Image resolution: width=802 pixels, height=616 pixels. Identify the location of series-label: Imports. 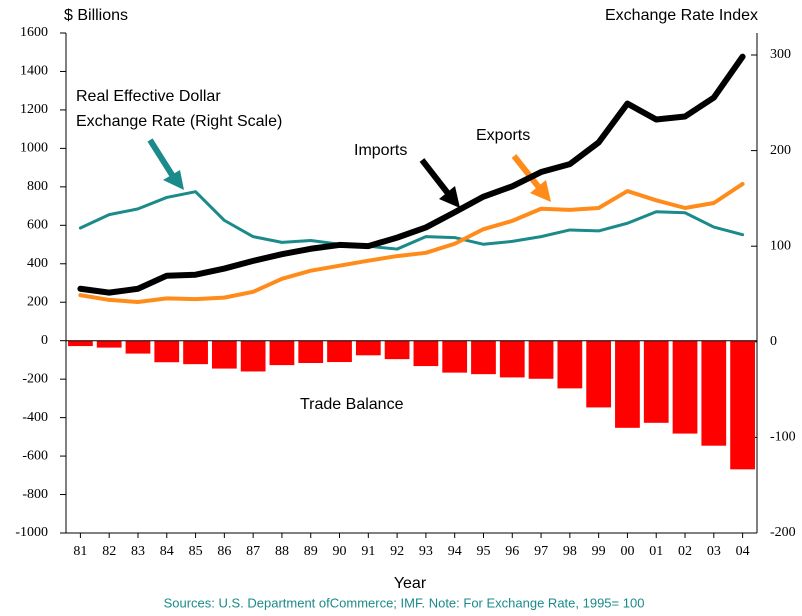
(380, 150).